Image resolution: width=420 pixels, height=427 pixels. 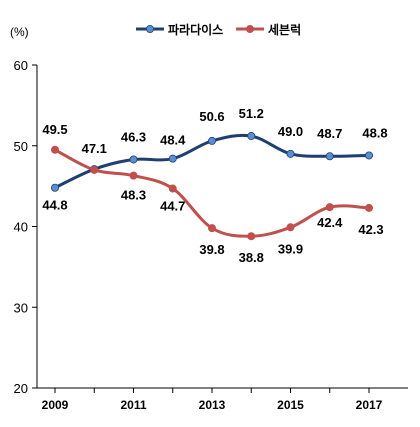 I want to click on data-label: 46.3, so click(x=133, y=136).